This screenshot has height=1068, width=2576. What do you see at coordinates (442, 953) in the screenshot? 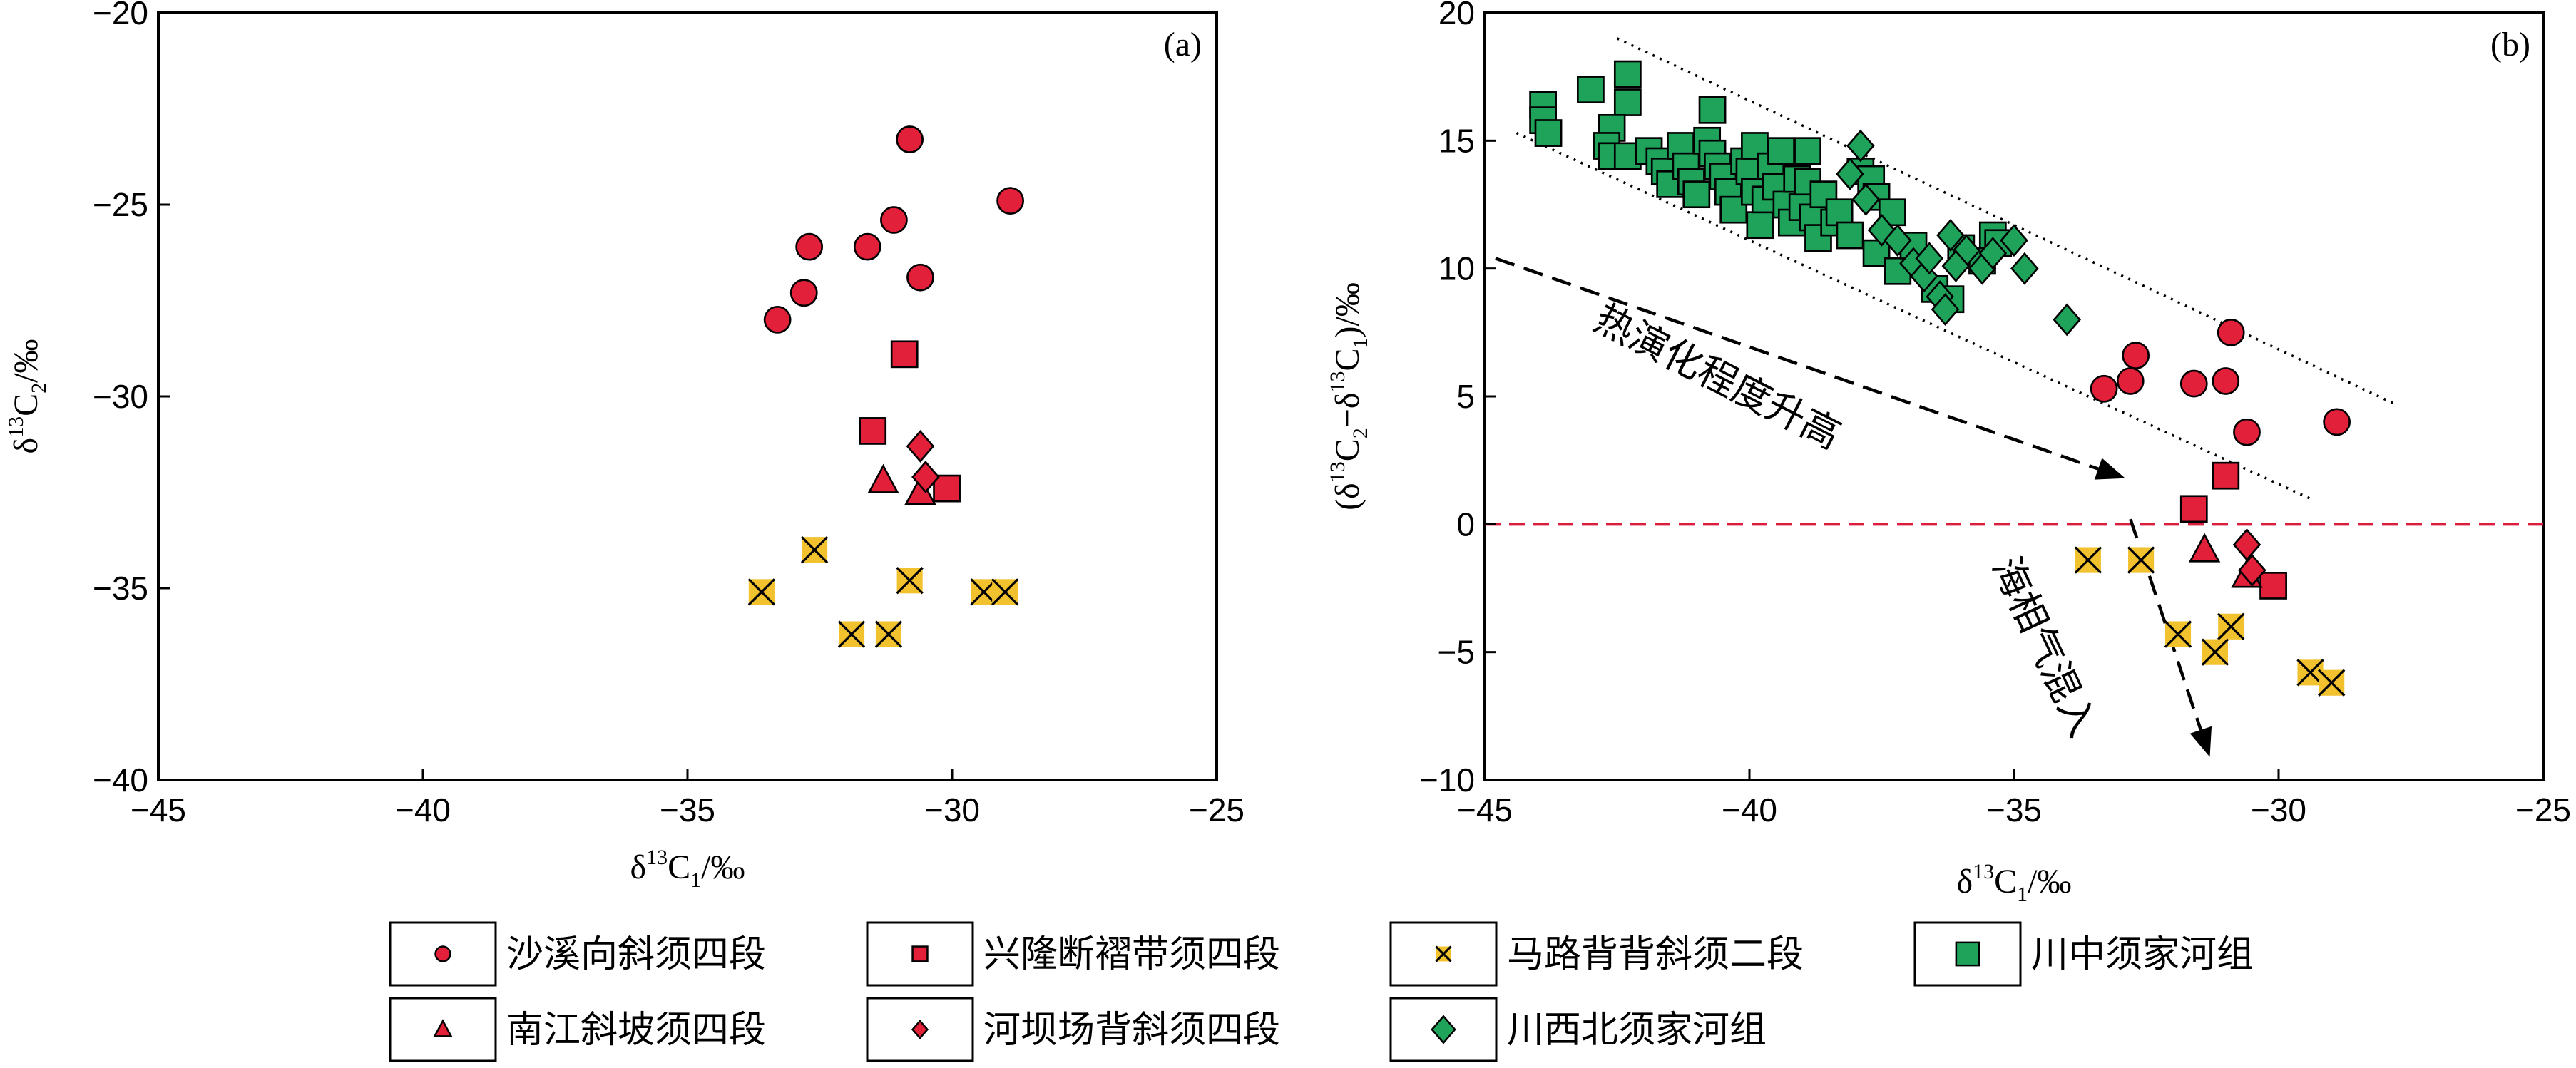
I see `legend-marker-shaxi` at bounding box center [442, 953].